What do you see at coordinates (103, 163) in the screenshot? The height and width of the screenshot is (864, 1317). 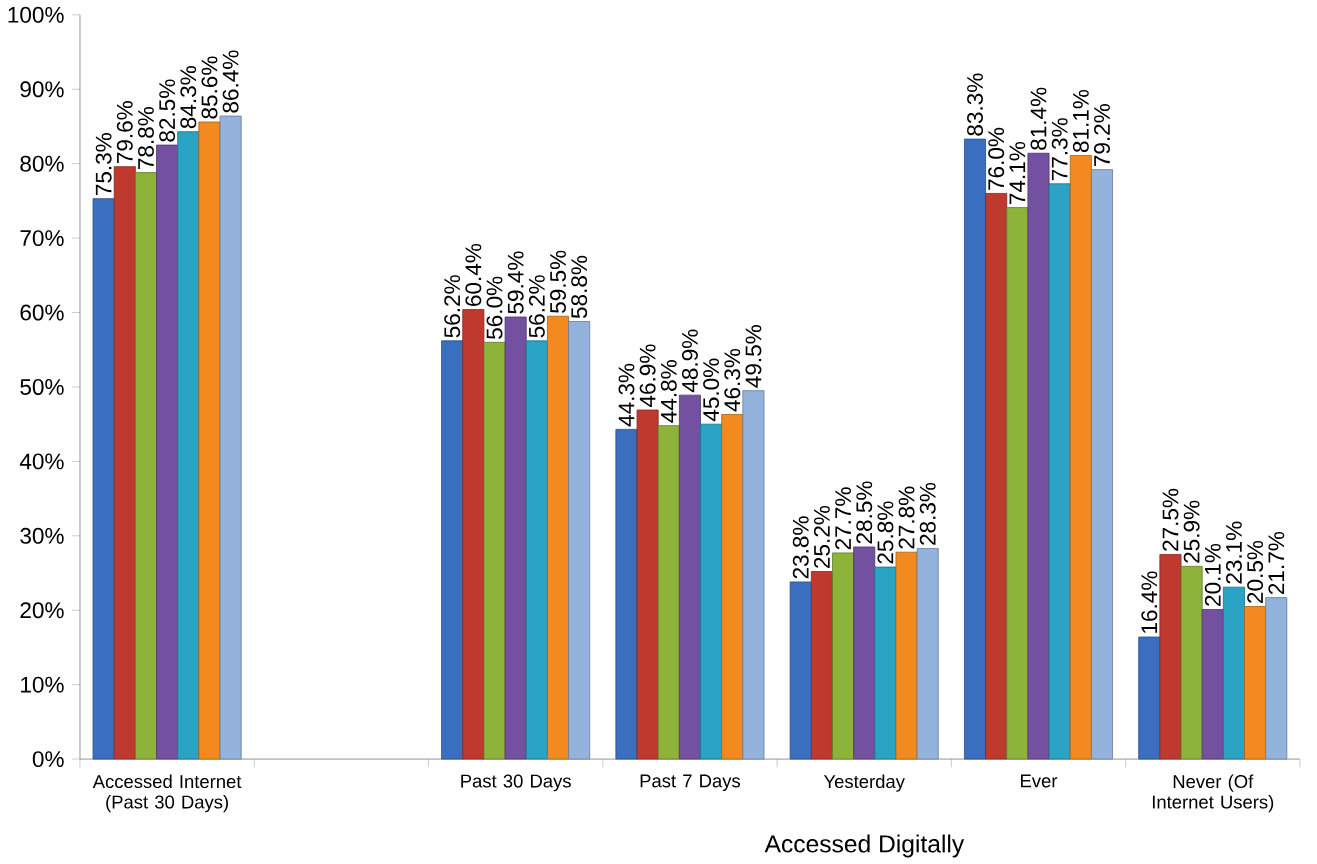 I see `data-label: 75.3%` at bounding box center [103, 163].